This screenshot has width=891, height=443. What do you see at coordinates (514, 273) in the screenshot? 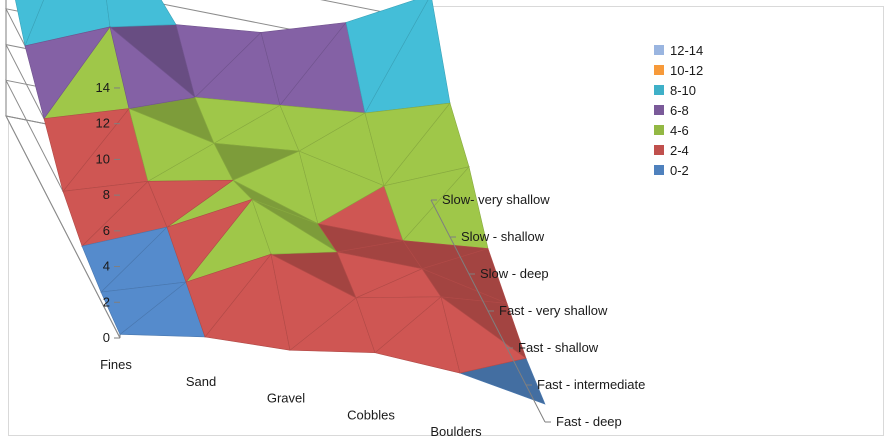
I see `y-tick-label: Slow - deep` at bounding box center [514, 273].